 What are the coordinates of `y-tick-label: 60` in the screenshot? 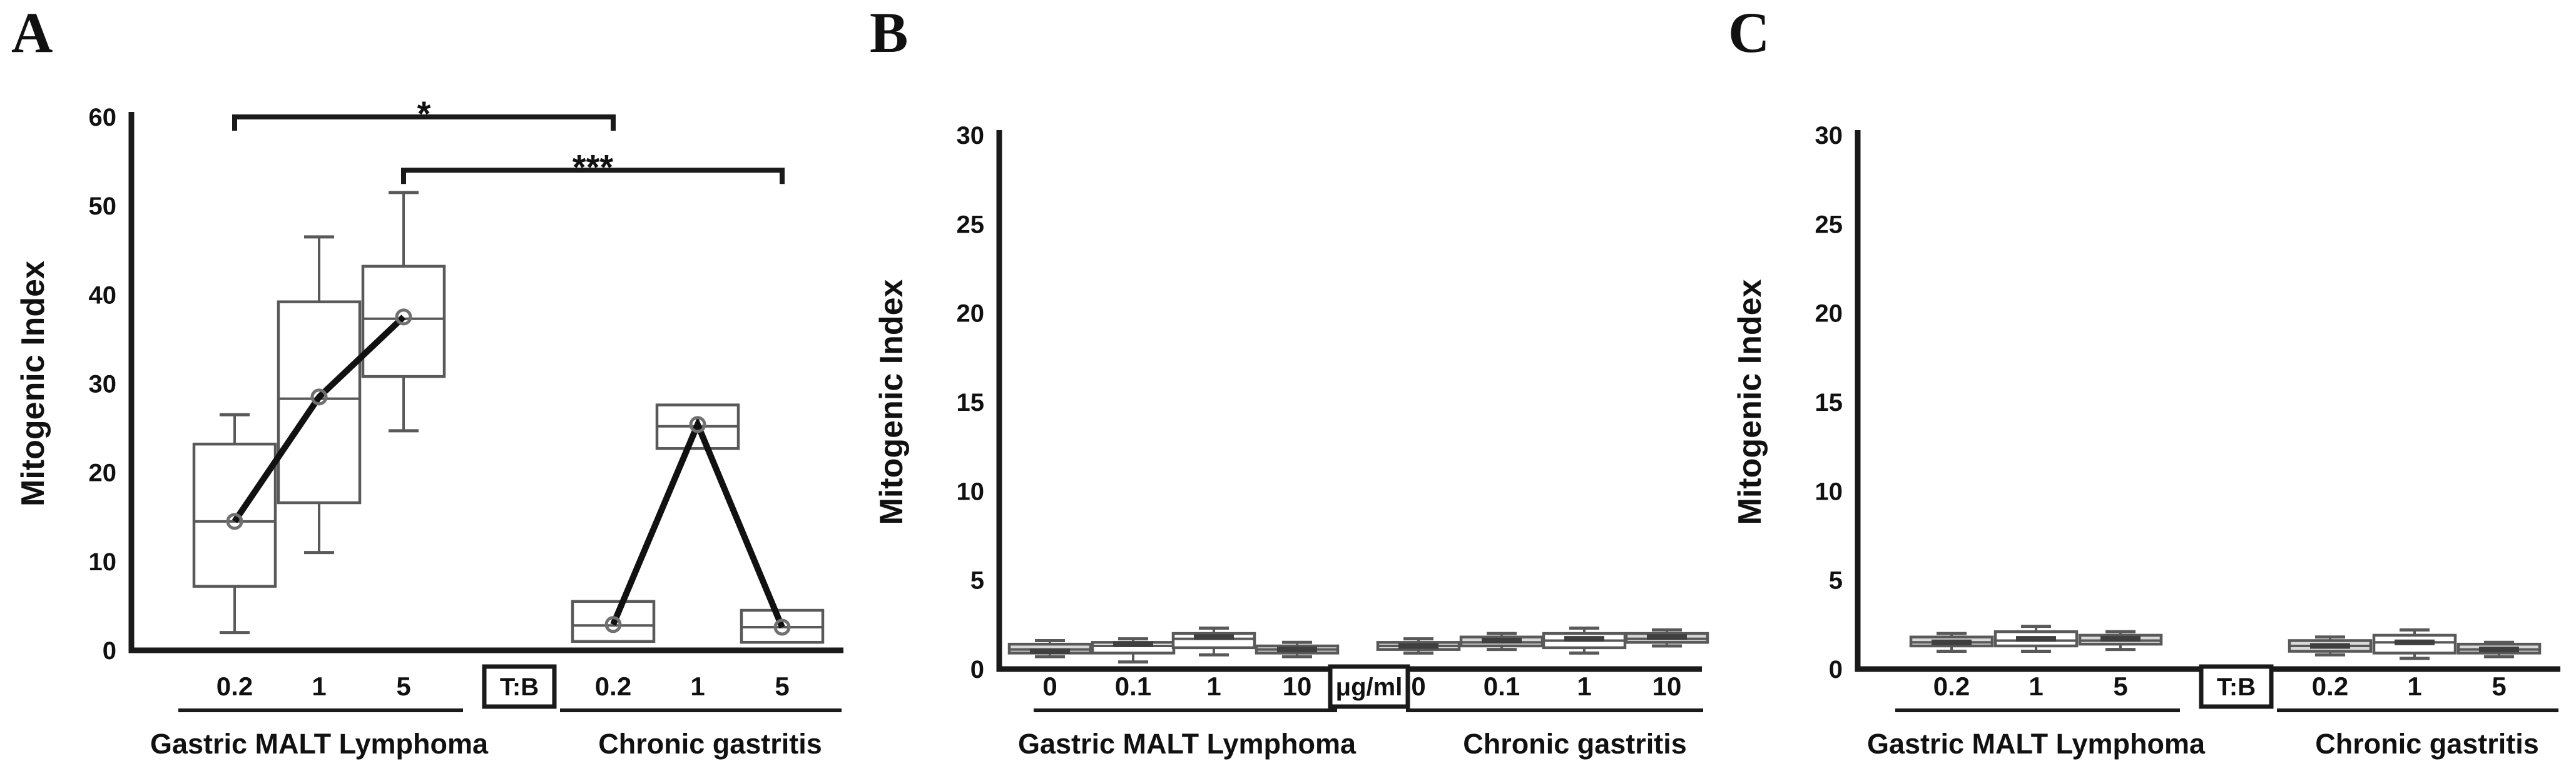 It's located at (103, 117).